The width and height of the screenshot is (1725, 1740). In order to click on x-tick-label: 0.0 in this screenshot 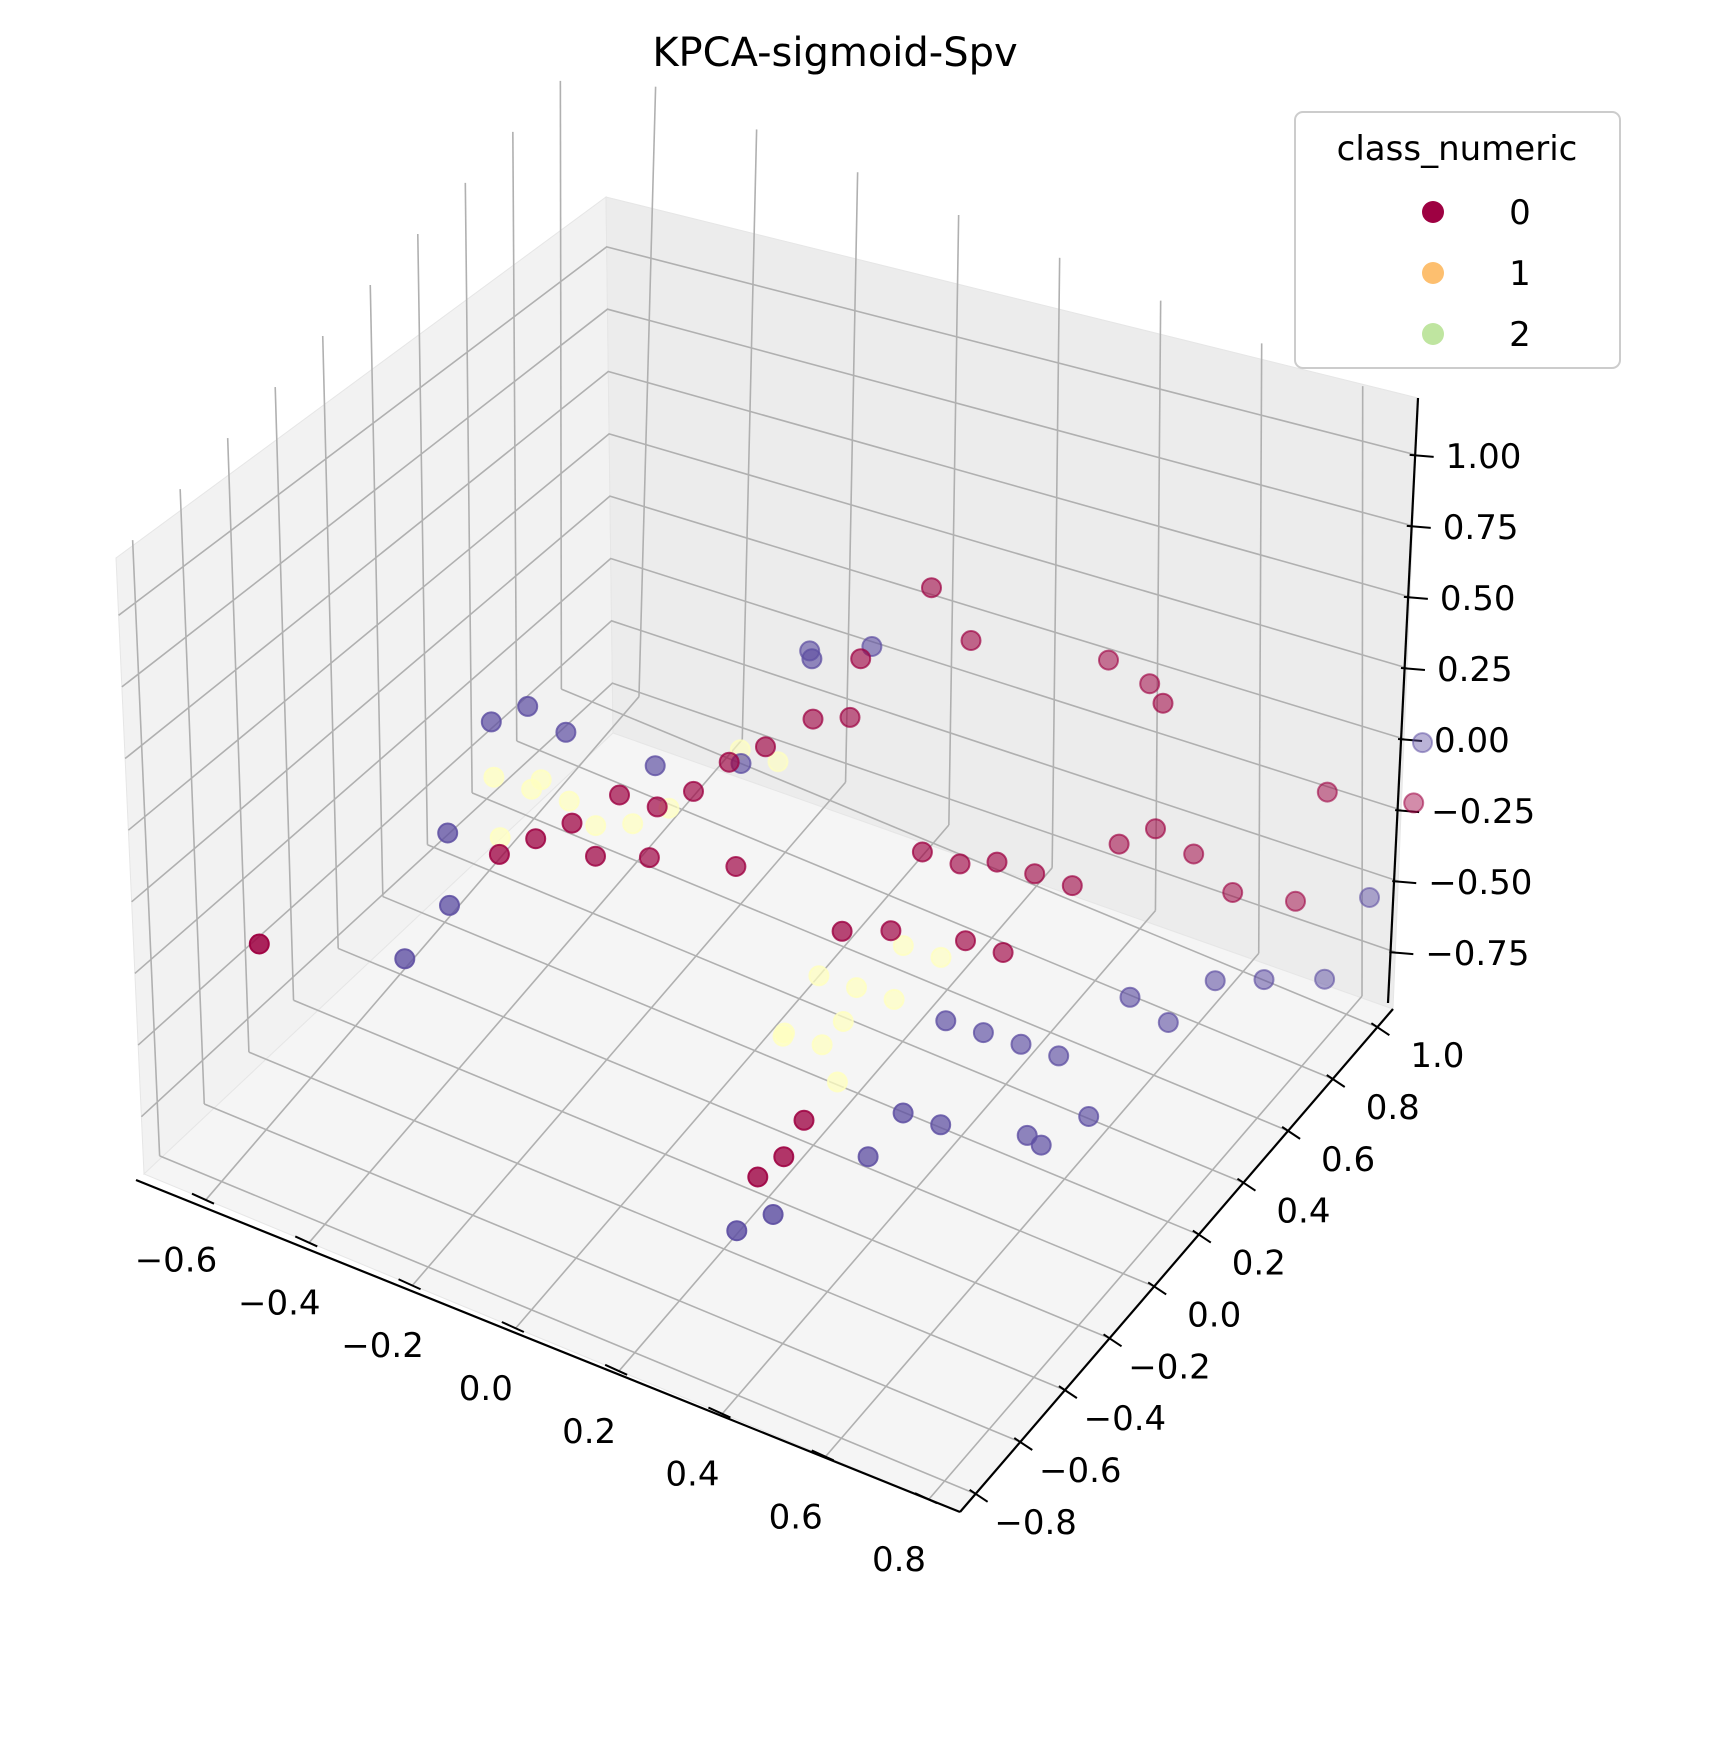, I will do `click(486, 1389)`.